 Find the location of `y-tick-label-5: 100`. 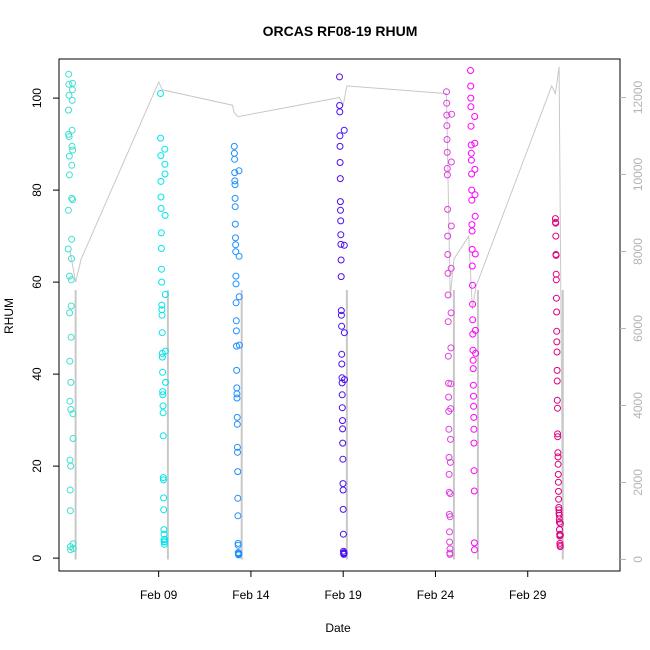

y-tick-label-5: 100 is located at coordinates (37, 98).